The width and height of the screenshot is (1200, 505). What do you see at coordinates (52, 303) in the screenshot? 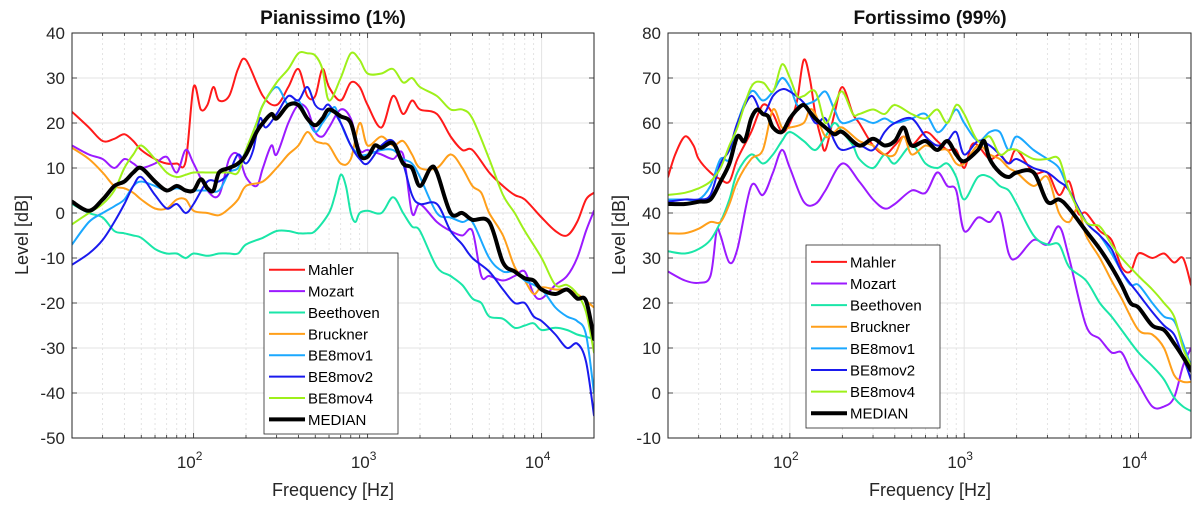
I see `y-tick-label: -20` at bounding box center [52, 303].